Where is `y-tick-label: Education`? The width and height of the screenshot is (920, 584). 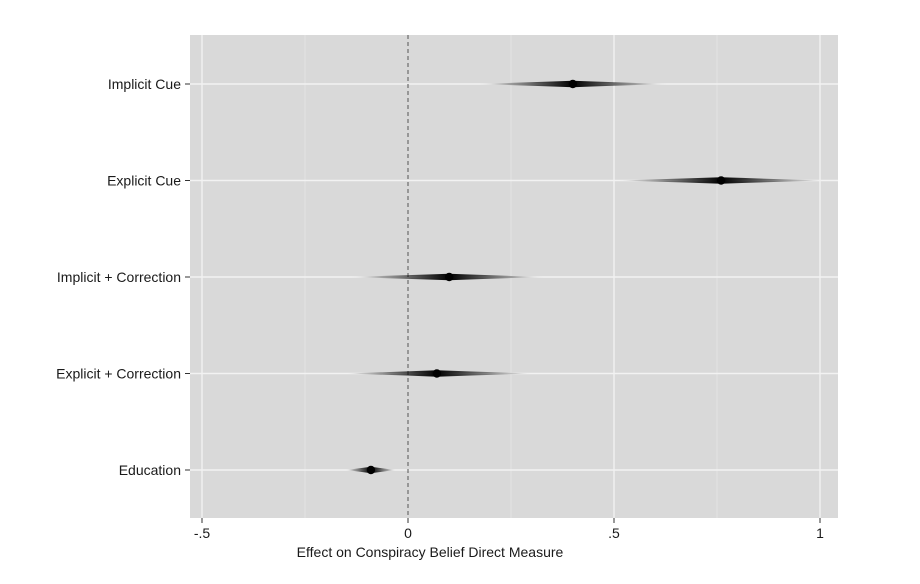
y-tick-label: Education is located at coordinates (150, 470).